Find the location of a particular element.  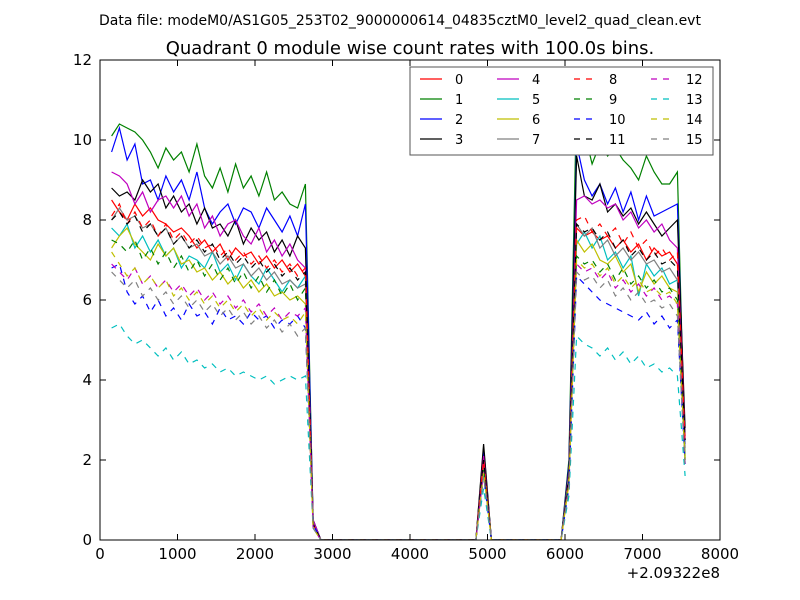

y-tick-label: 4 is located at coordinates (87, 380).